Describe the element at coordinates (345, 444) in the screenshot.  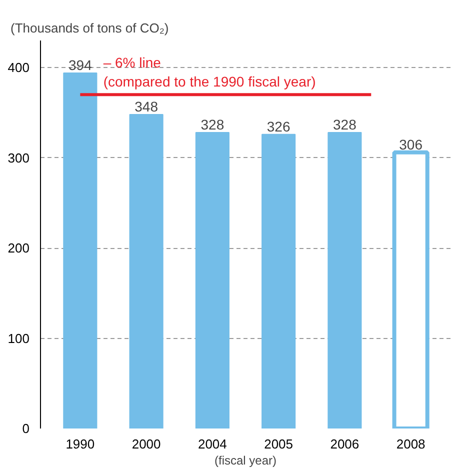
I see `x-tick-label: 2006` at that location.